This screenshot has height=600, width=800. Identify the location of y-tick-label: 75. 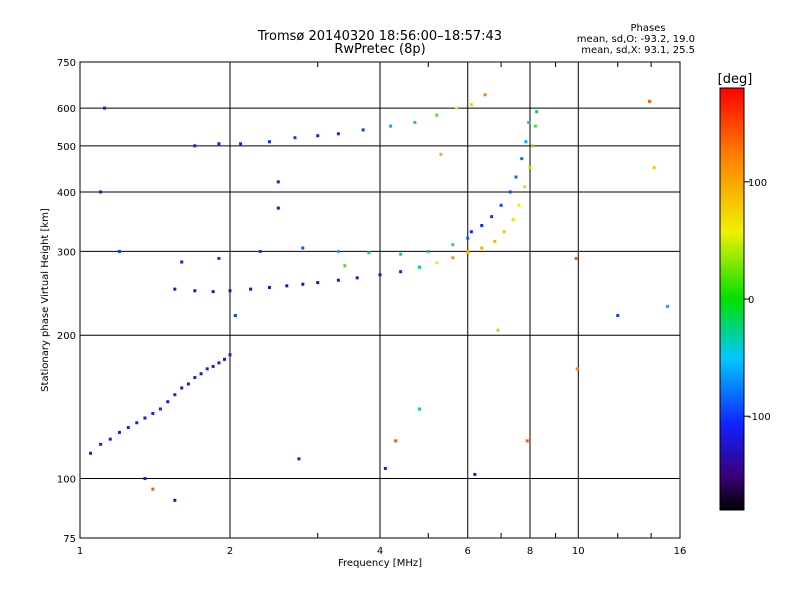
(69, 539).